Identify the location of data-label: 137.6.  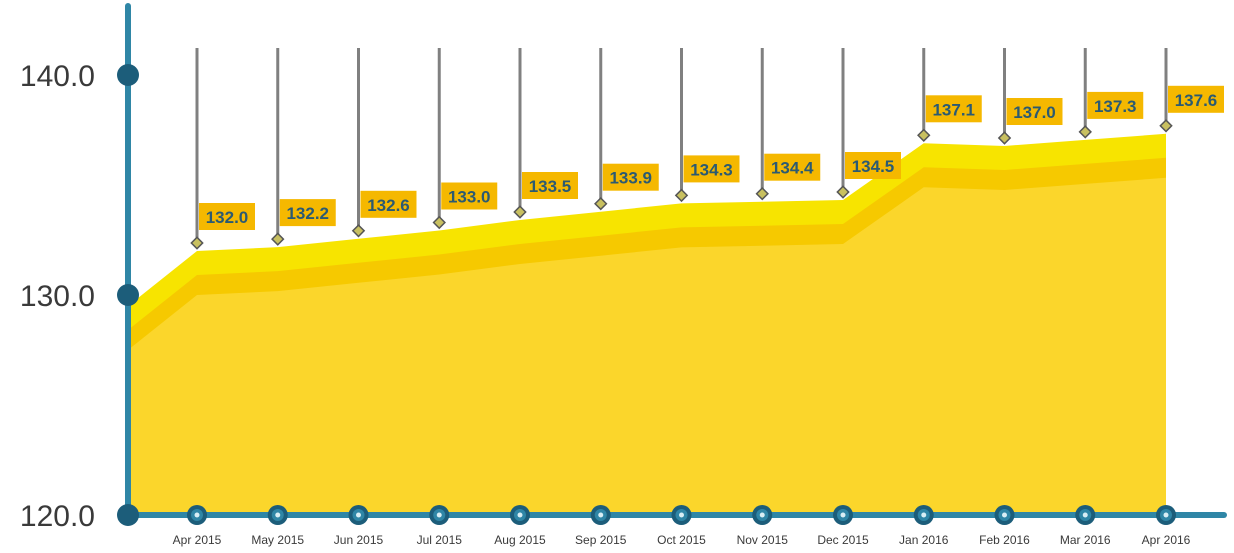
(1196, 100).